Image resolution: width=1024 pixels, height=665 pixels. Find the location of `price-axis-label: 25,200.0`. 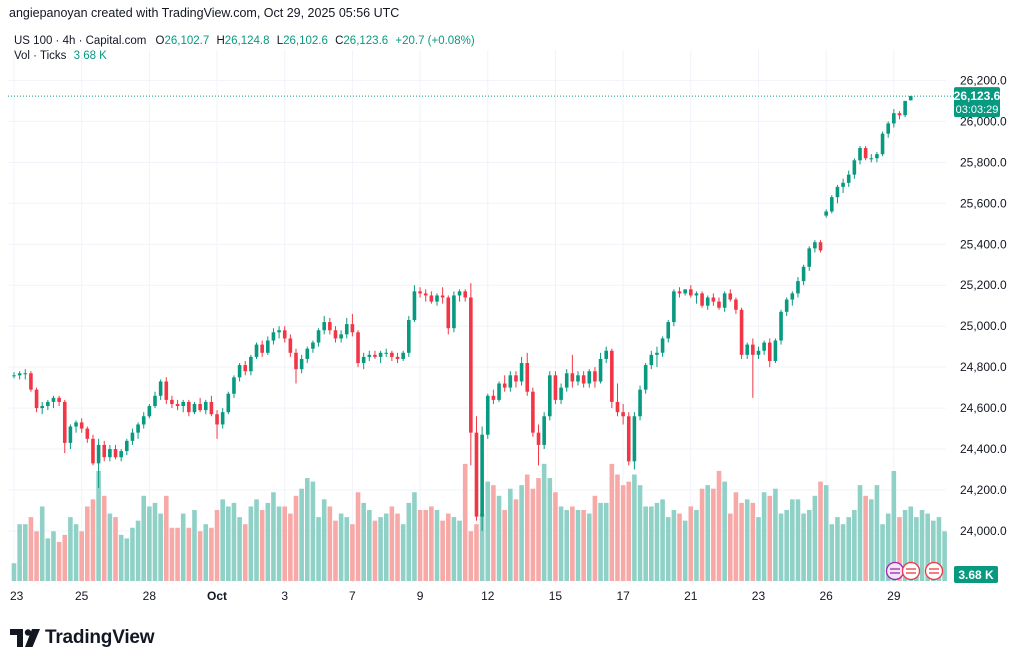

price-axis-label: 25,200.0 is located at coordinates (983, 285).